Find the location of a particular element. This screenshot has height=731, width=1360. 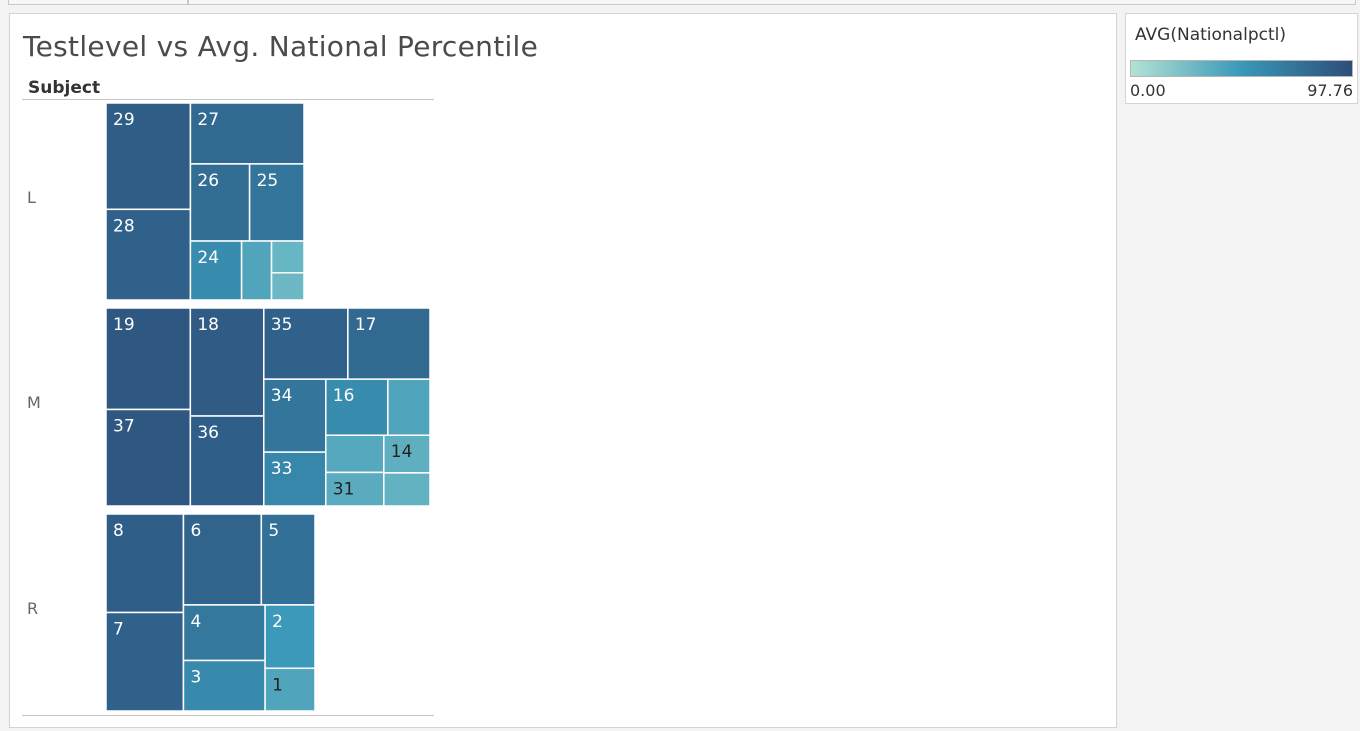

tile-label-16: 16 is located at coordinates (344, 396).